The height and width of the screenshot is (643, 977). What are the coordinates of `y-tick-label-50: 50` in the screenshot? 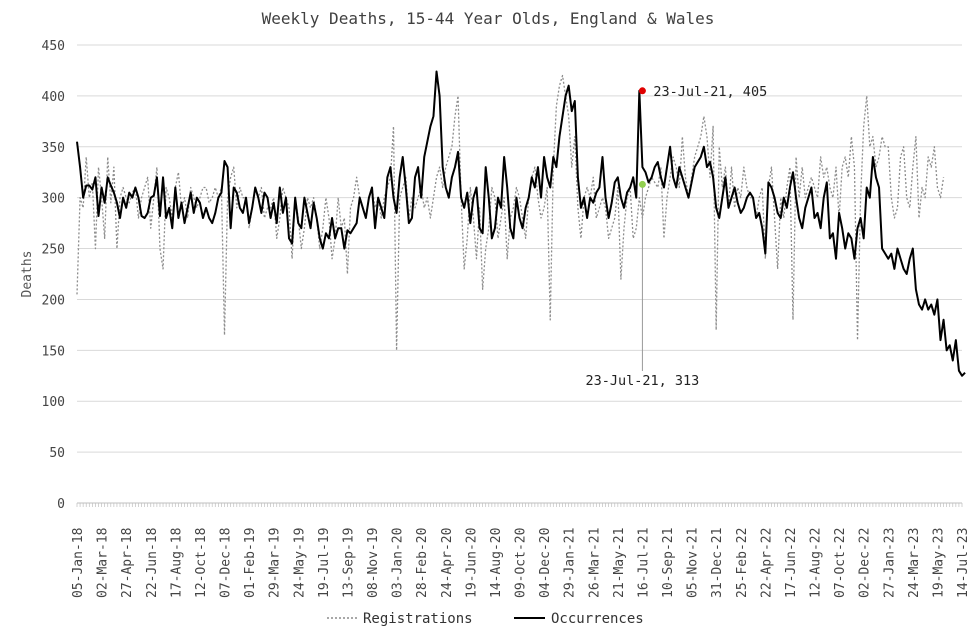 It's located at (57, 453).